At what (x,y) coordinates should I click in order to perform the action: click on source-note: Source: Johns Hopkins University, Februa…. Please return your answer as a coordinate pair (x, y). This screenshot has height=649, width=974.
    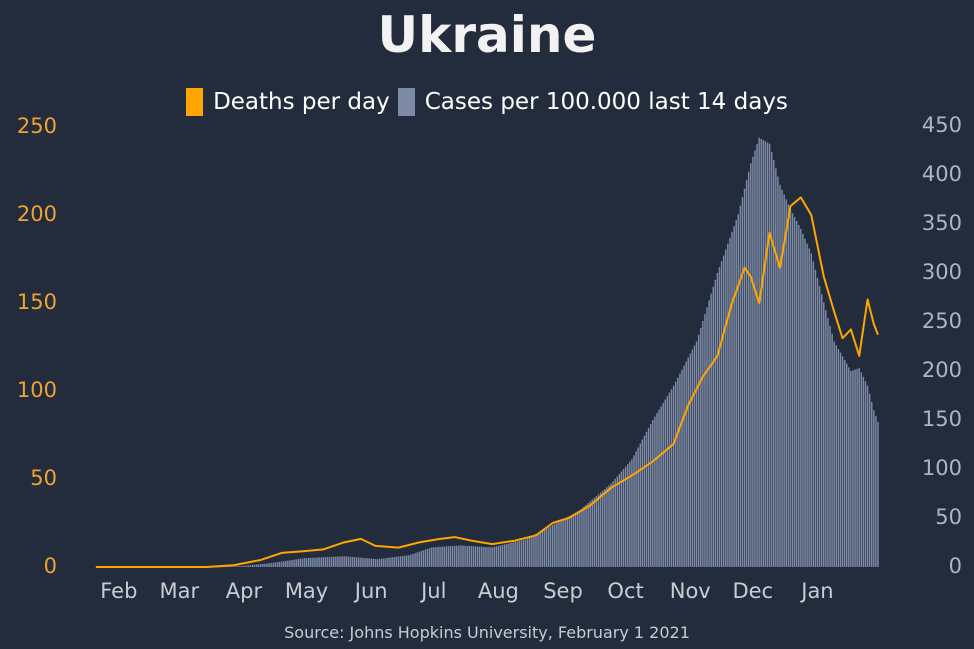
    Looking at the image, I should click on (487, 632).